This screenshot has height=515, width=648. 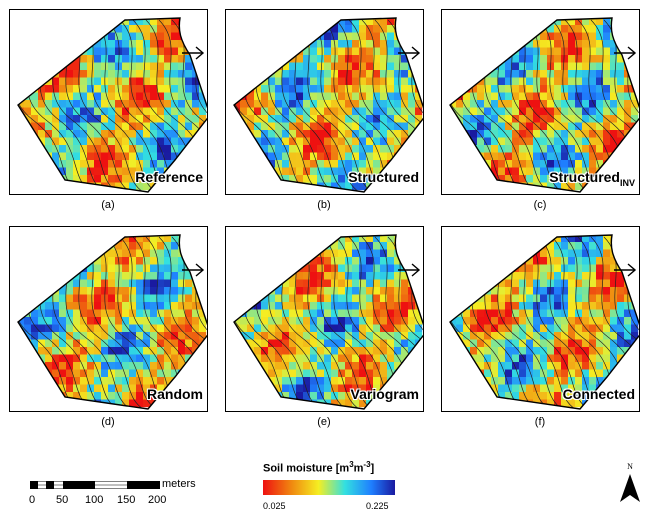 I want to click on scale-tick-100: 100, so click(x=94, y=500).